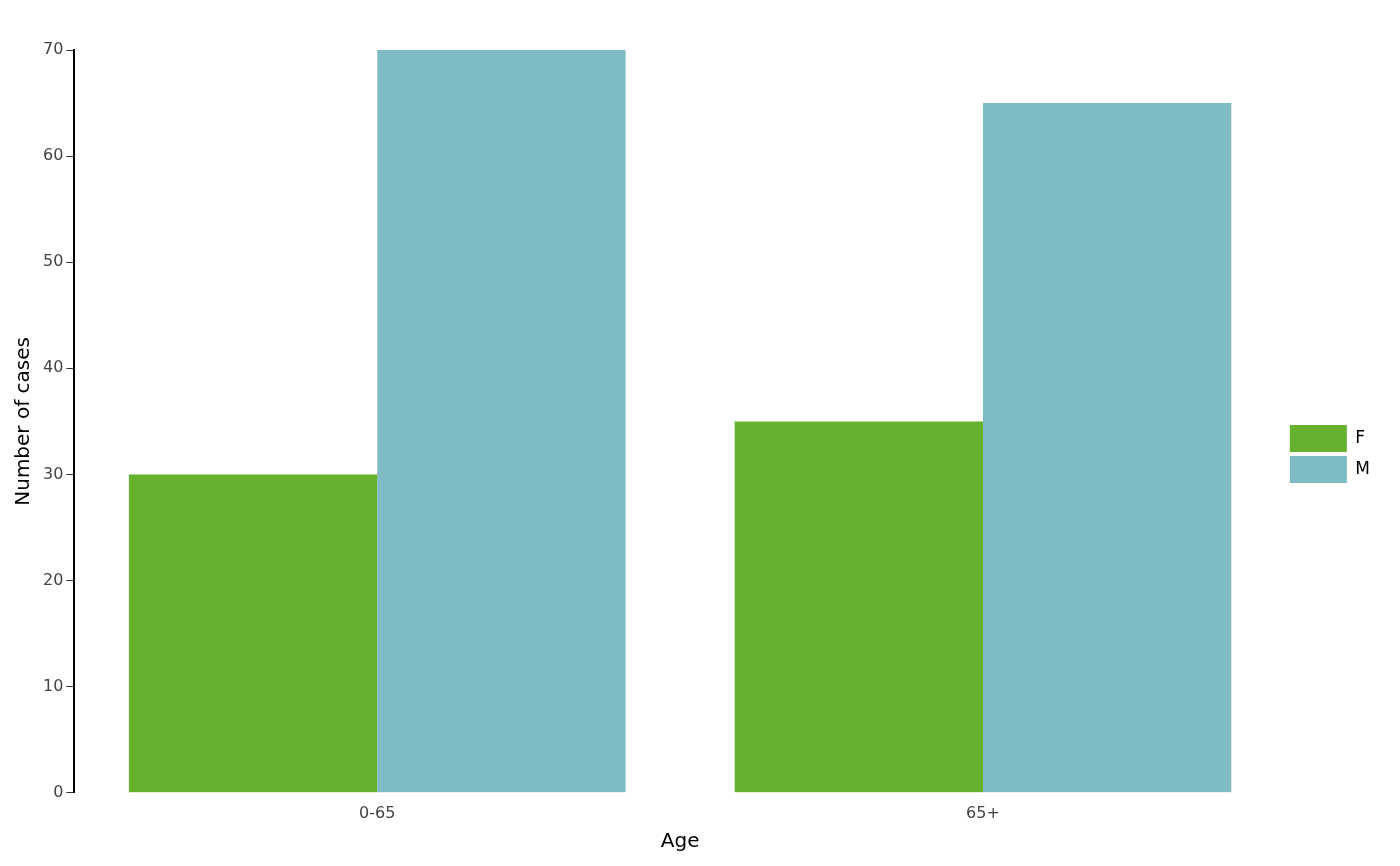 The height and width of the screenshot is (866, 1400). What do you see at coordinates (53, 49) in the screenshot?
I see `y-tick-label: 70` at bounding box center [53, 49].